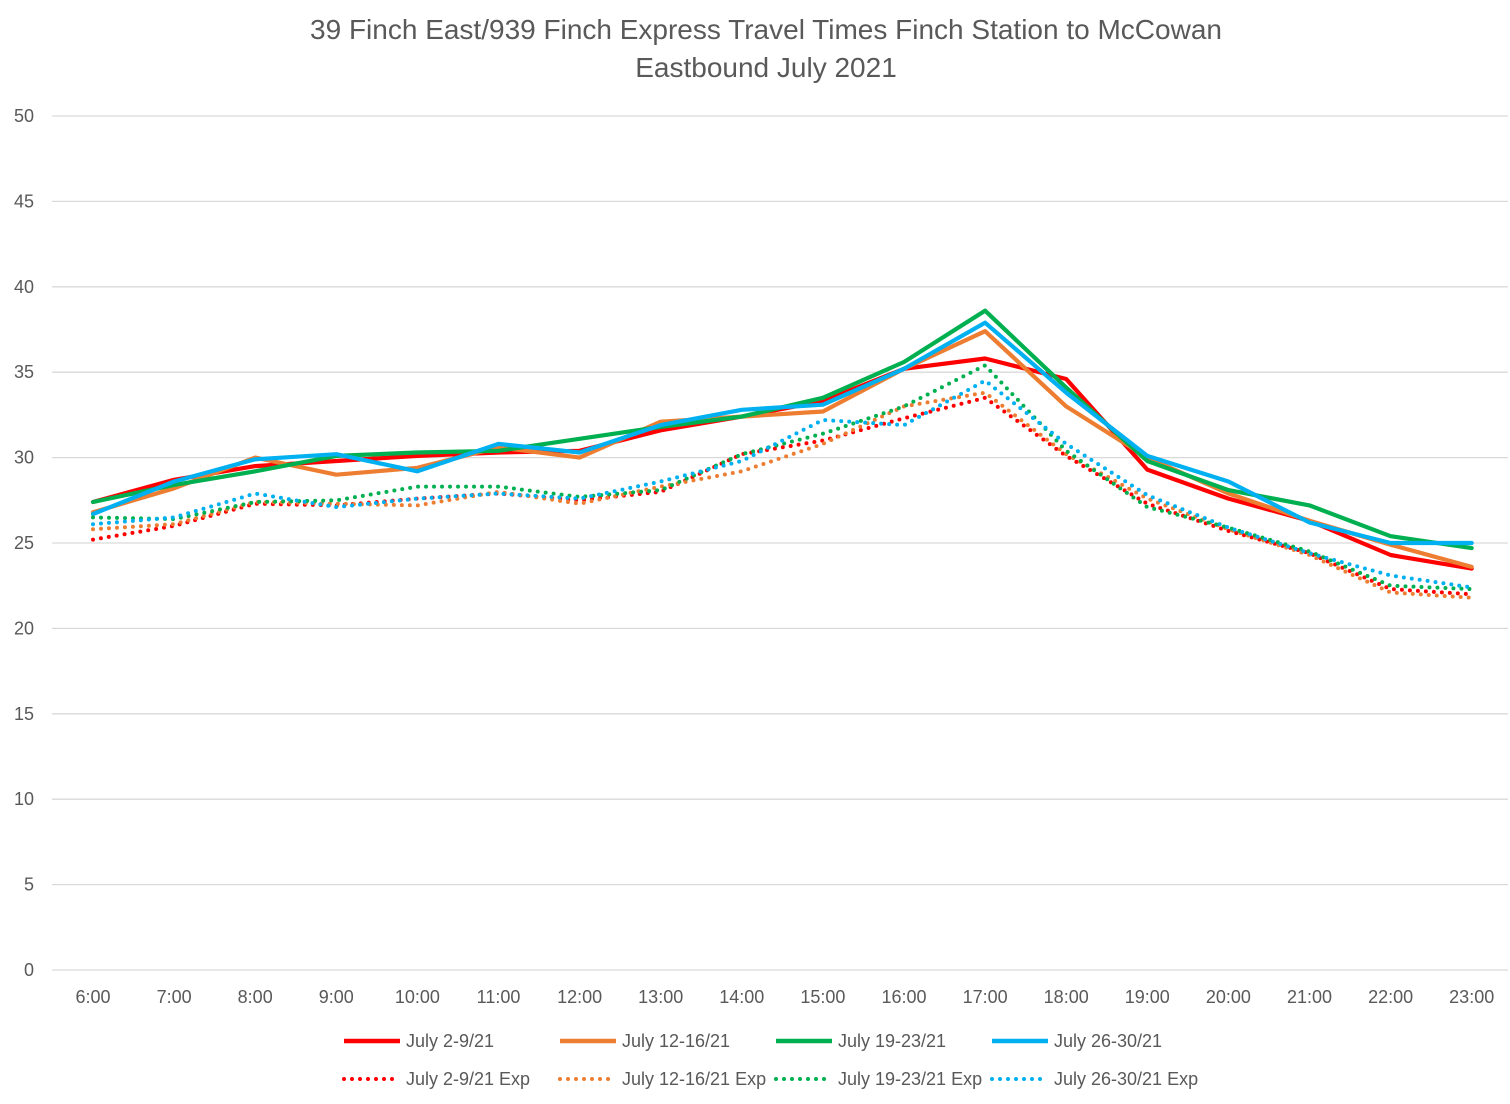 This screenshot has height=1104, width=1510. What do you see at coordinates (676, 1041) in the screenshot?
I see `legend-label: July 12-16/21` at bounding box center [676, 1041].